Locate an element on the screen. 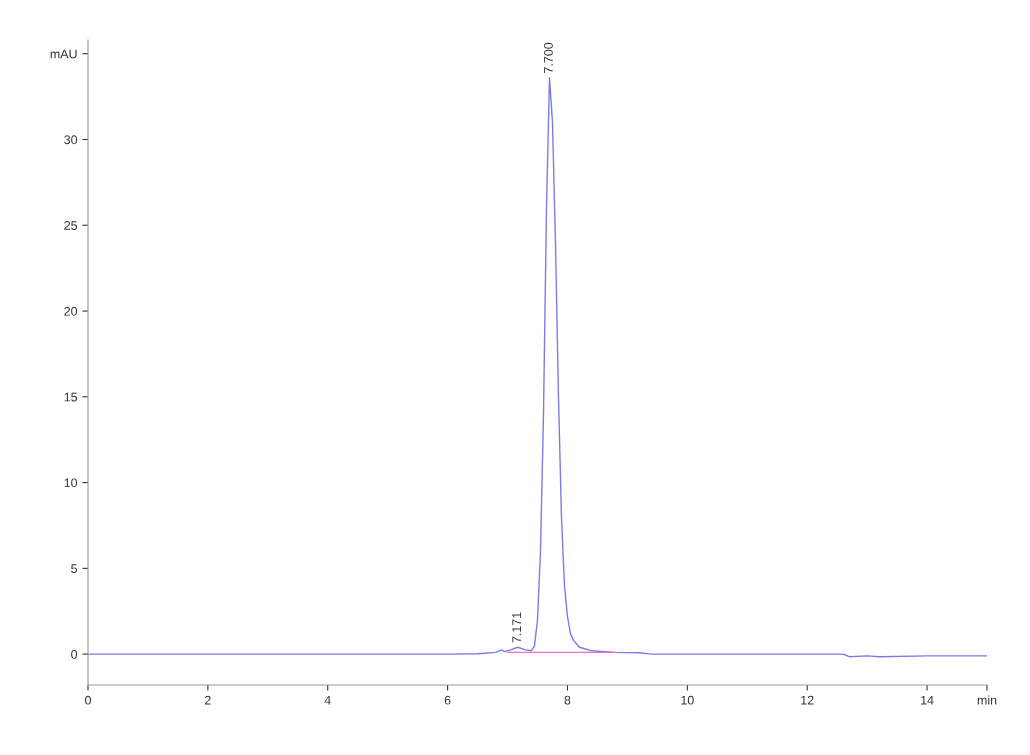  x-tick-label: 0 is located at coordinates (88, 700).